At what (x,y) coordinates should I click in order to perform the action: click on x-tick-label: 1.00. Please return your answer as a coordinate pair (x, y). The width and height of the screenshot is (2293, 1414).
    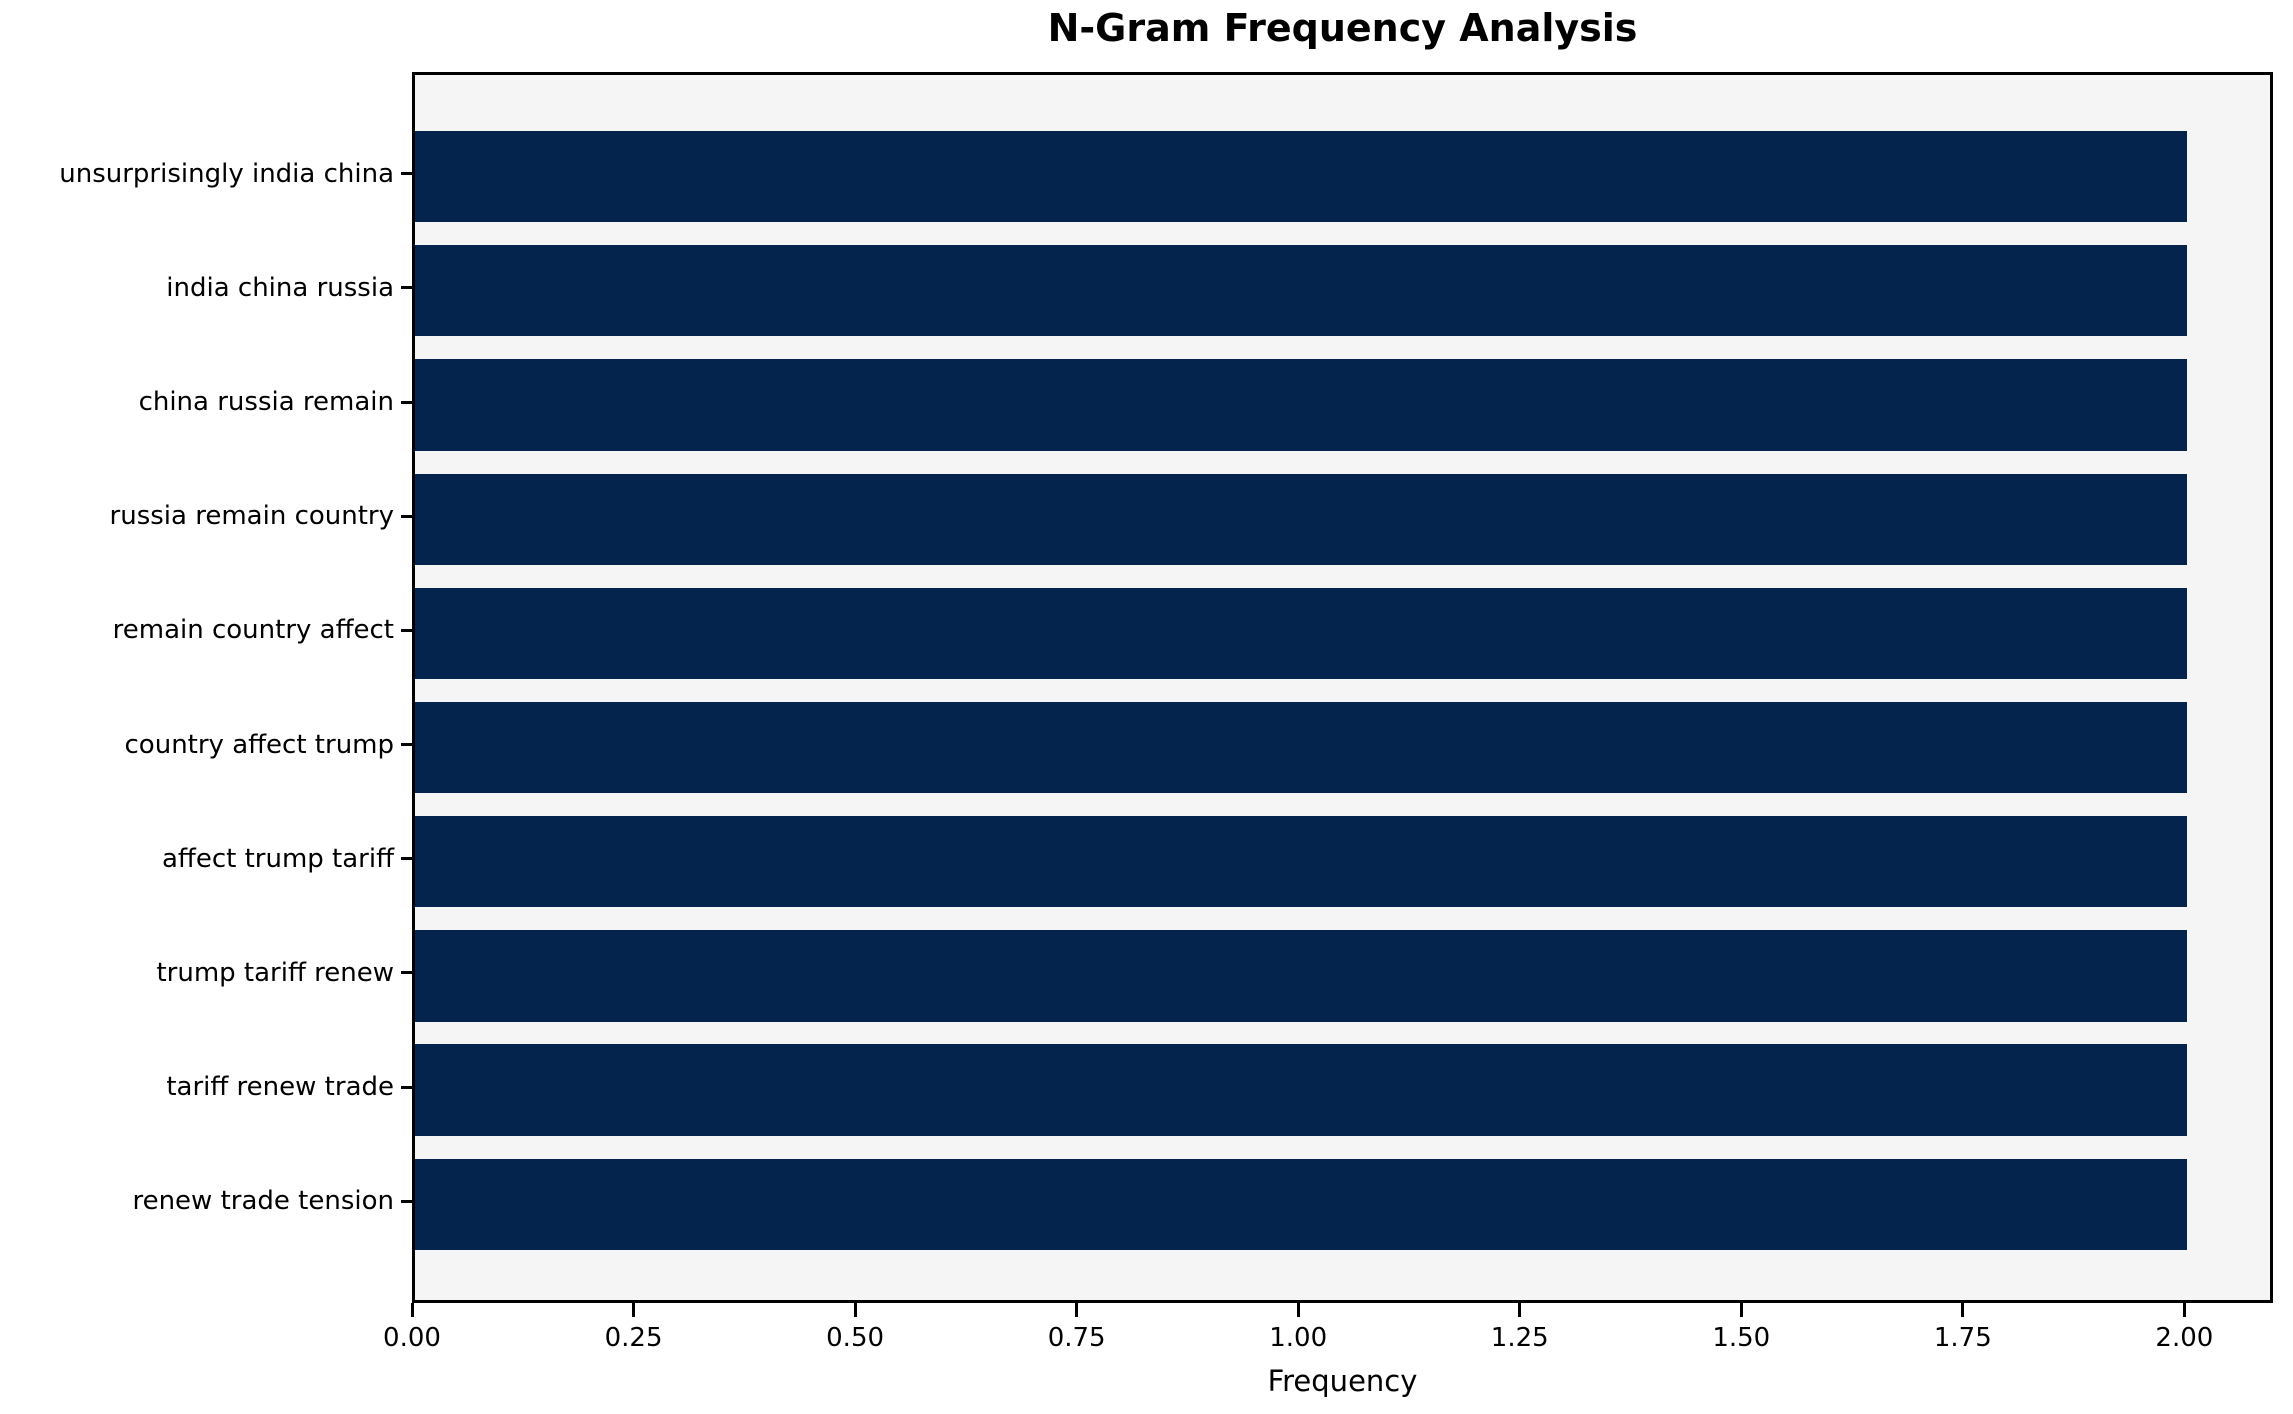
    Looking at the image, I should click on (1298, 1338).